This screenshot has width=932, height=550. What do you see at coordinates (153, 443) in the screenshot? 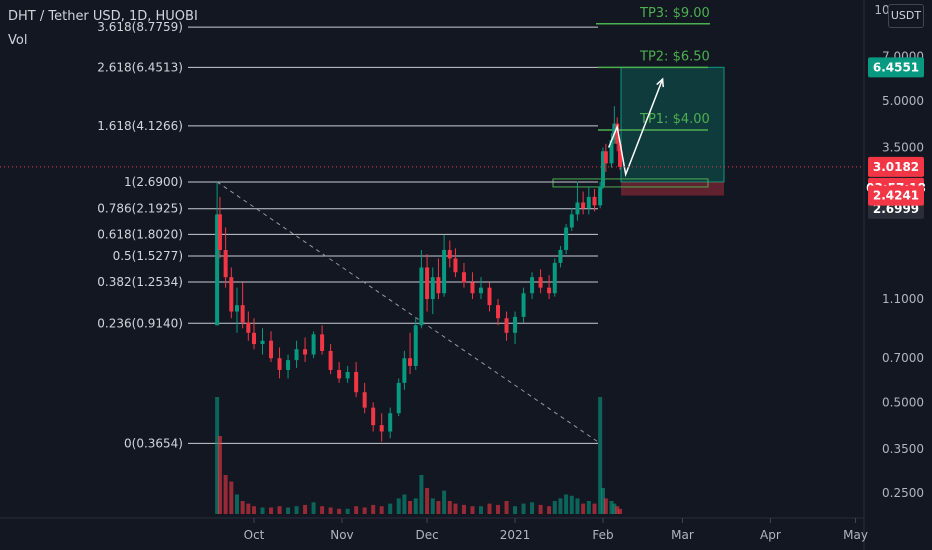
I see `fib-level-label: 0(0.3654)` at bounding box center [153, 443].